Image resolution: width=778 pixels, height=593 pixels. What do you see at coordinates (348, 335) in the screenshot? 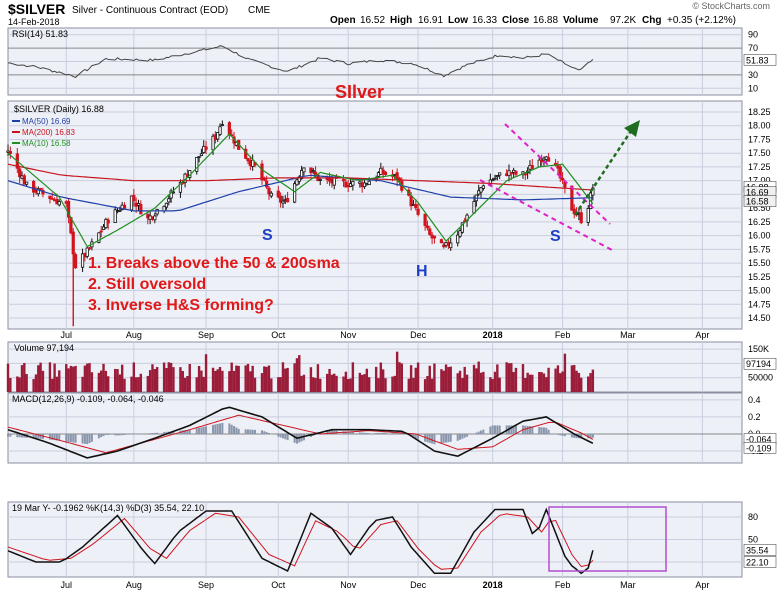
I see `x-tick-label-price: Nov` at bounding box center [348, 335].